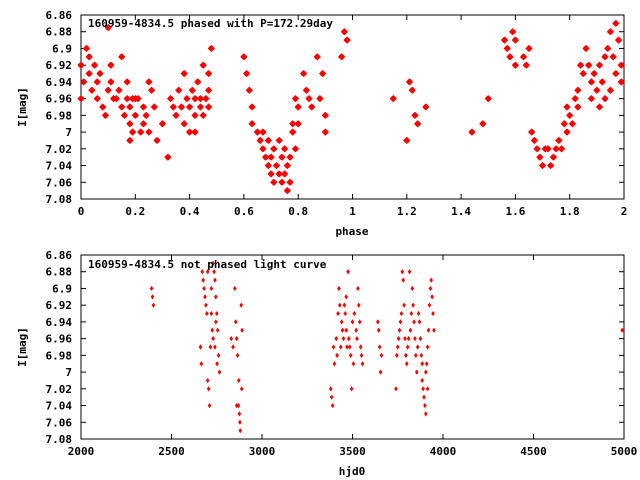  What do you see at coordinates (22, 347) in the screenshot?
I see `raw-y-axis-label: I[mag]` at bounding box center [22, 347].